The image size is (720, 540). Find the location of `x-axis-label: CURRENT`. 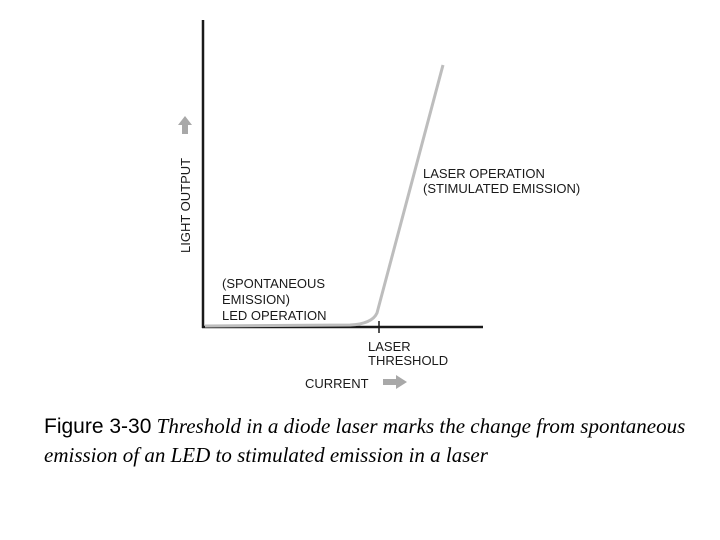

x-axis-label: CURRENT is located at coordinates (337, 383).